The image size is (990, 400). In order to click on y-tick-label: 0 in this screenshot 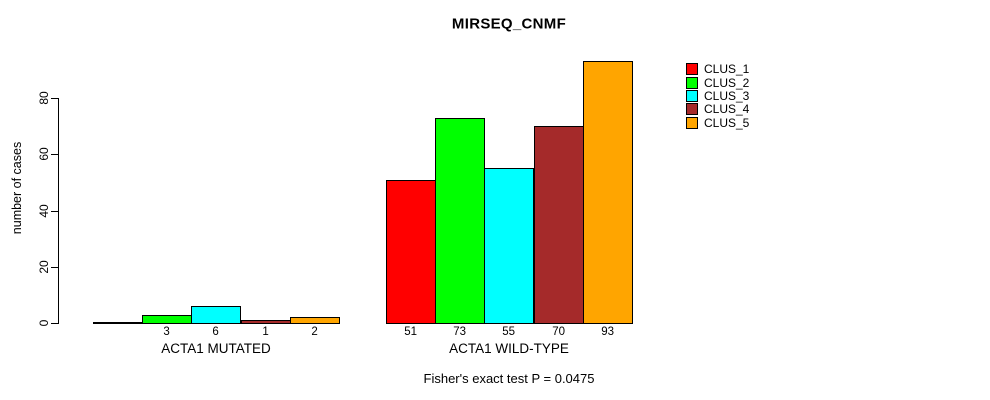, I will do `click(44, 323)`.